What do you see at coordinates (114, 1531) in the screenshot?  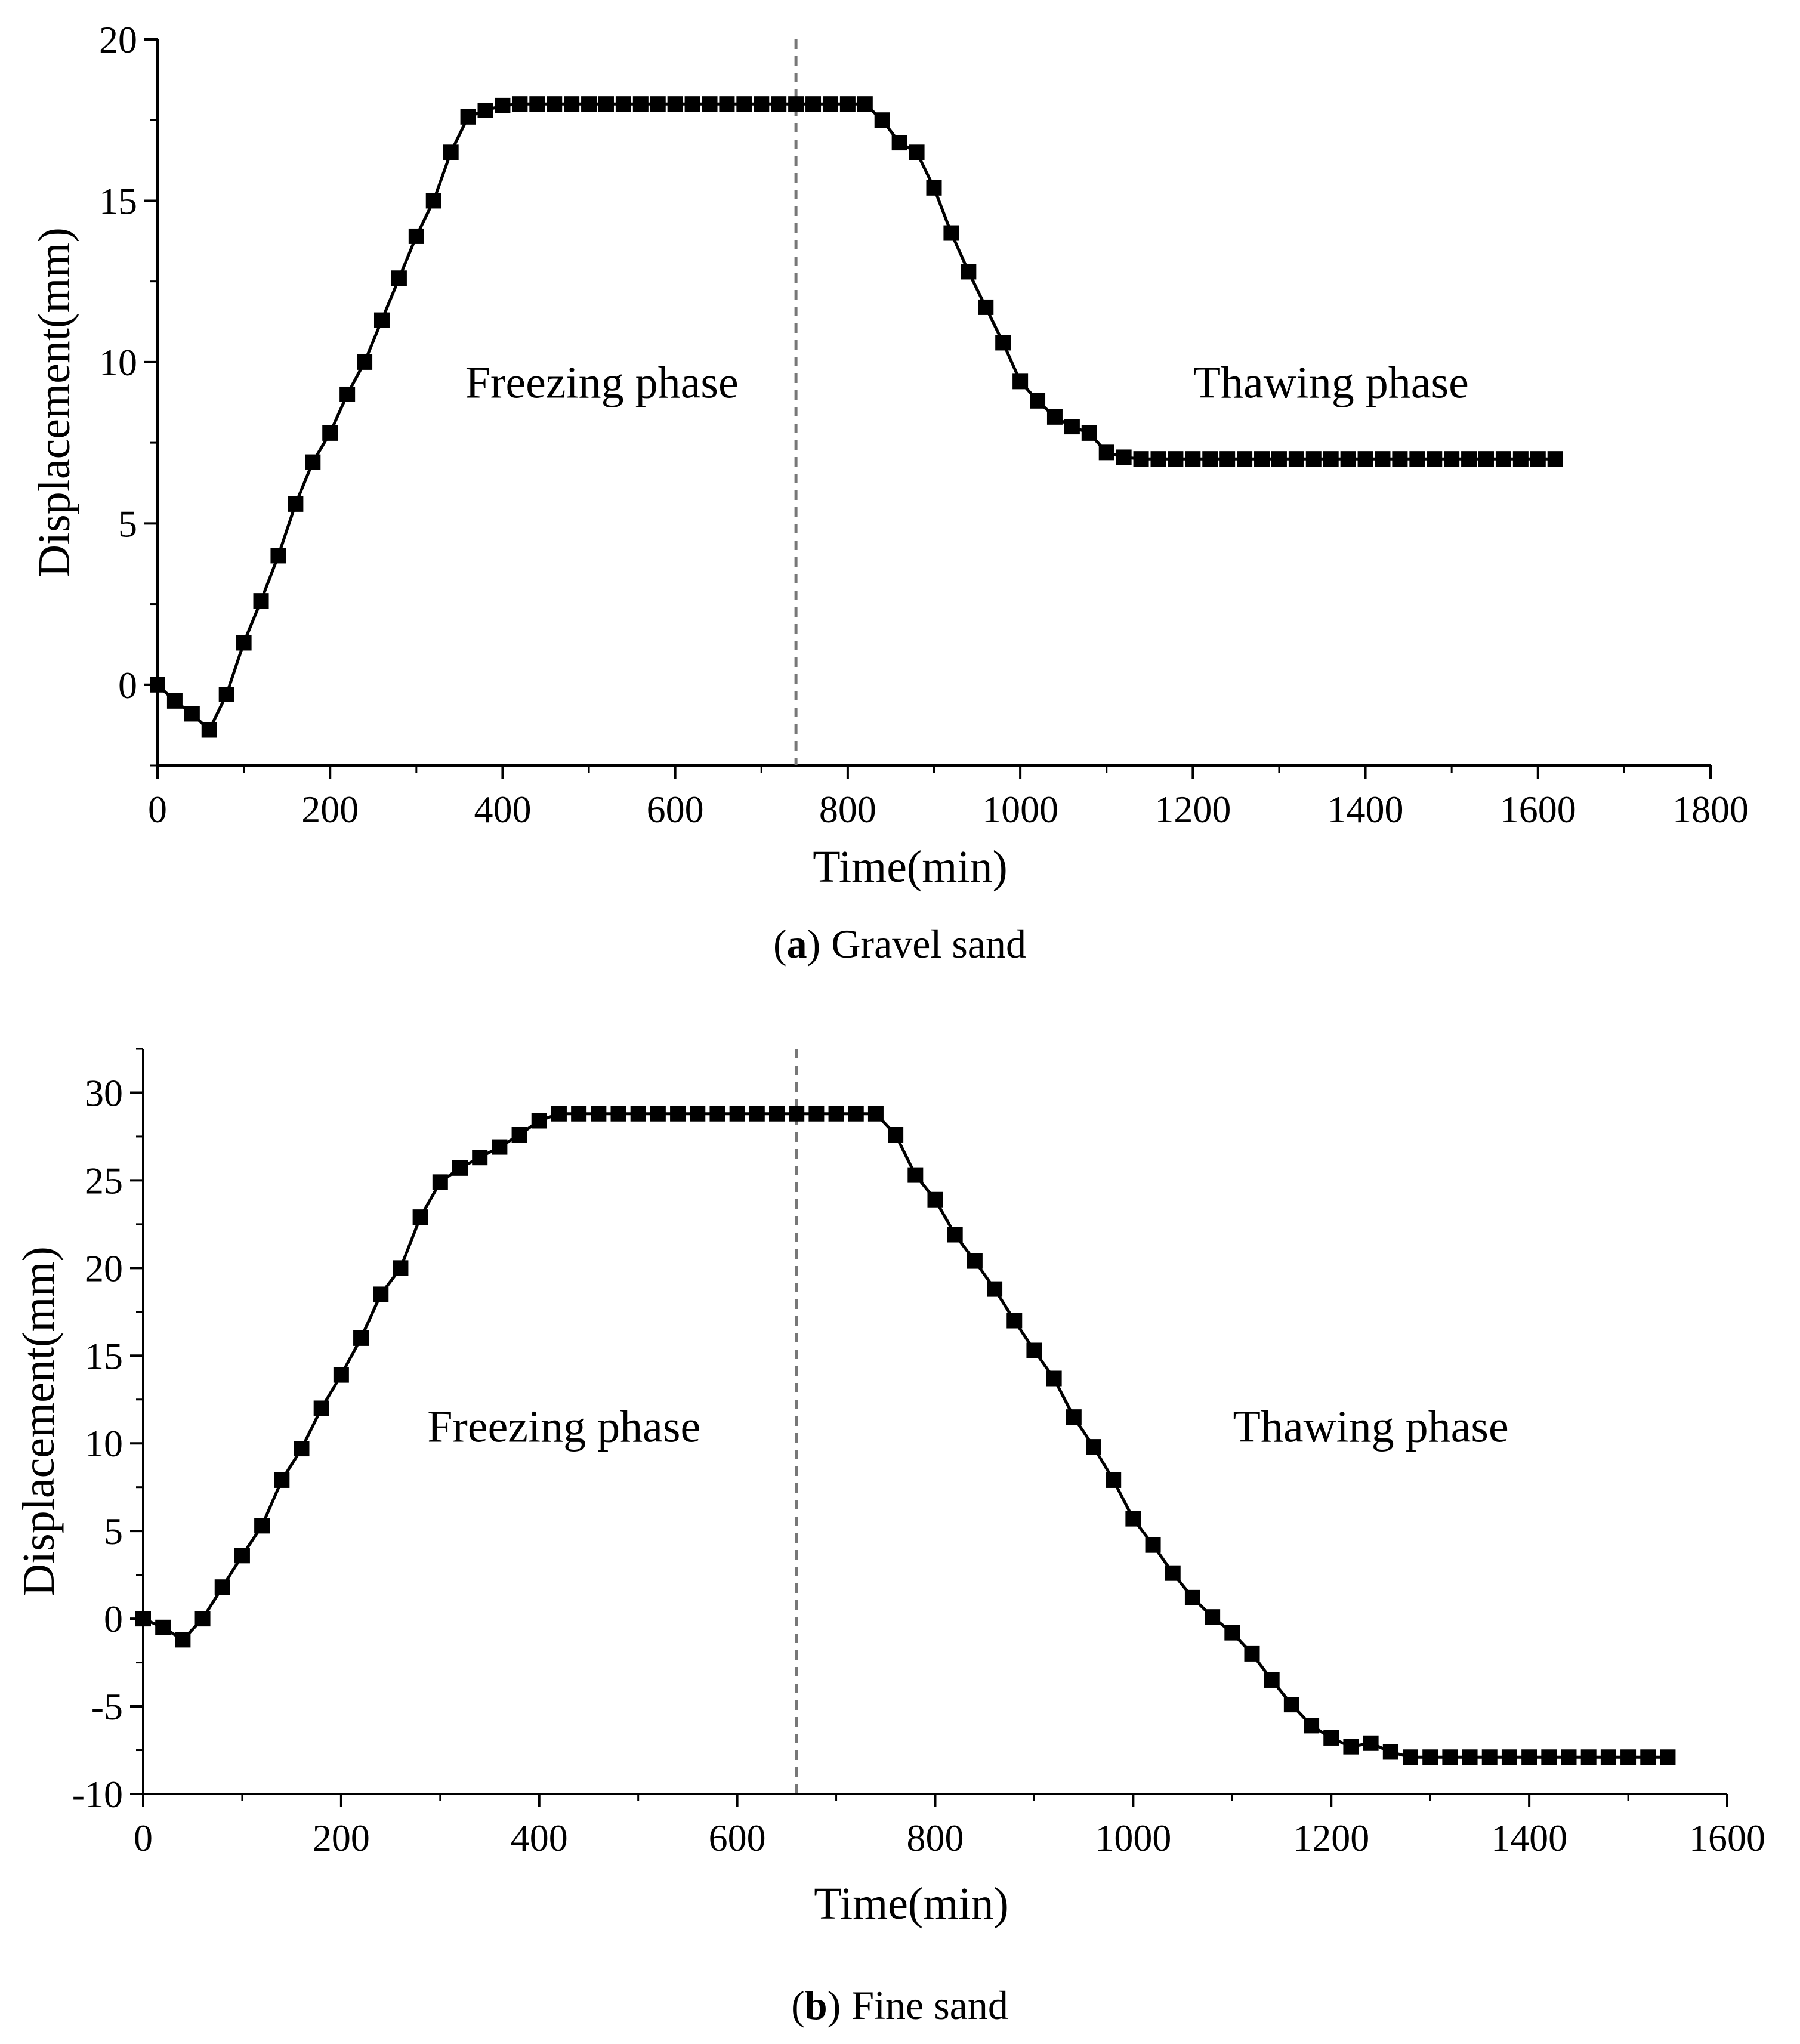 I see `y-tick-label-b: 5` at bounding box center [114, 1531].